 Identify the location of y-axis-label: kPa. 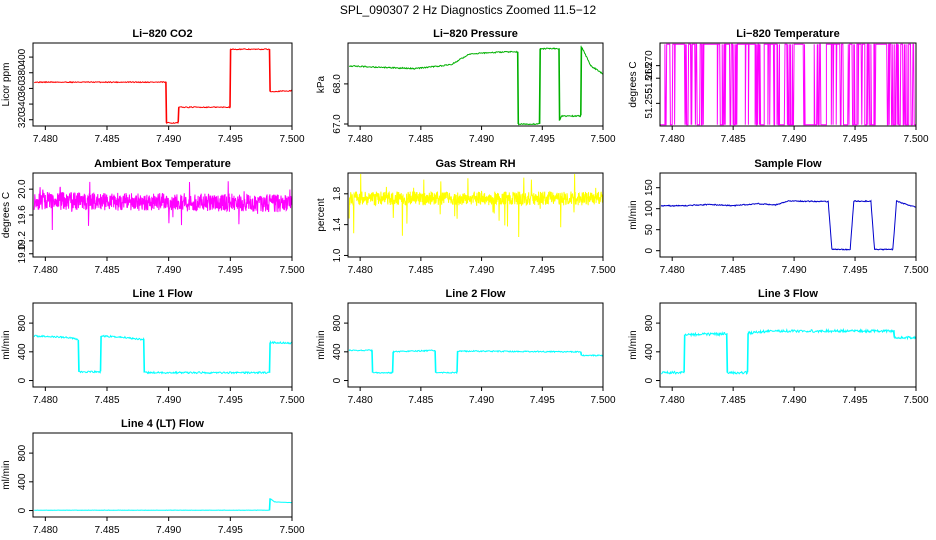
(321, 84).